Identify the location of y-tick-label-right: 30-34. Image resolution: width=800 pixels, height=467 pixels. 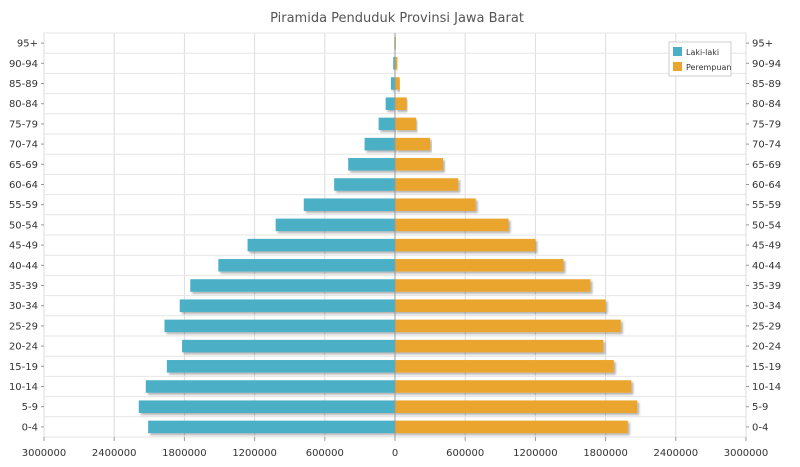
(766, 306).